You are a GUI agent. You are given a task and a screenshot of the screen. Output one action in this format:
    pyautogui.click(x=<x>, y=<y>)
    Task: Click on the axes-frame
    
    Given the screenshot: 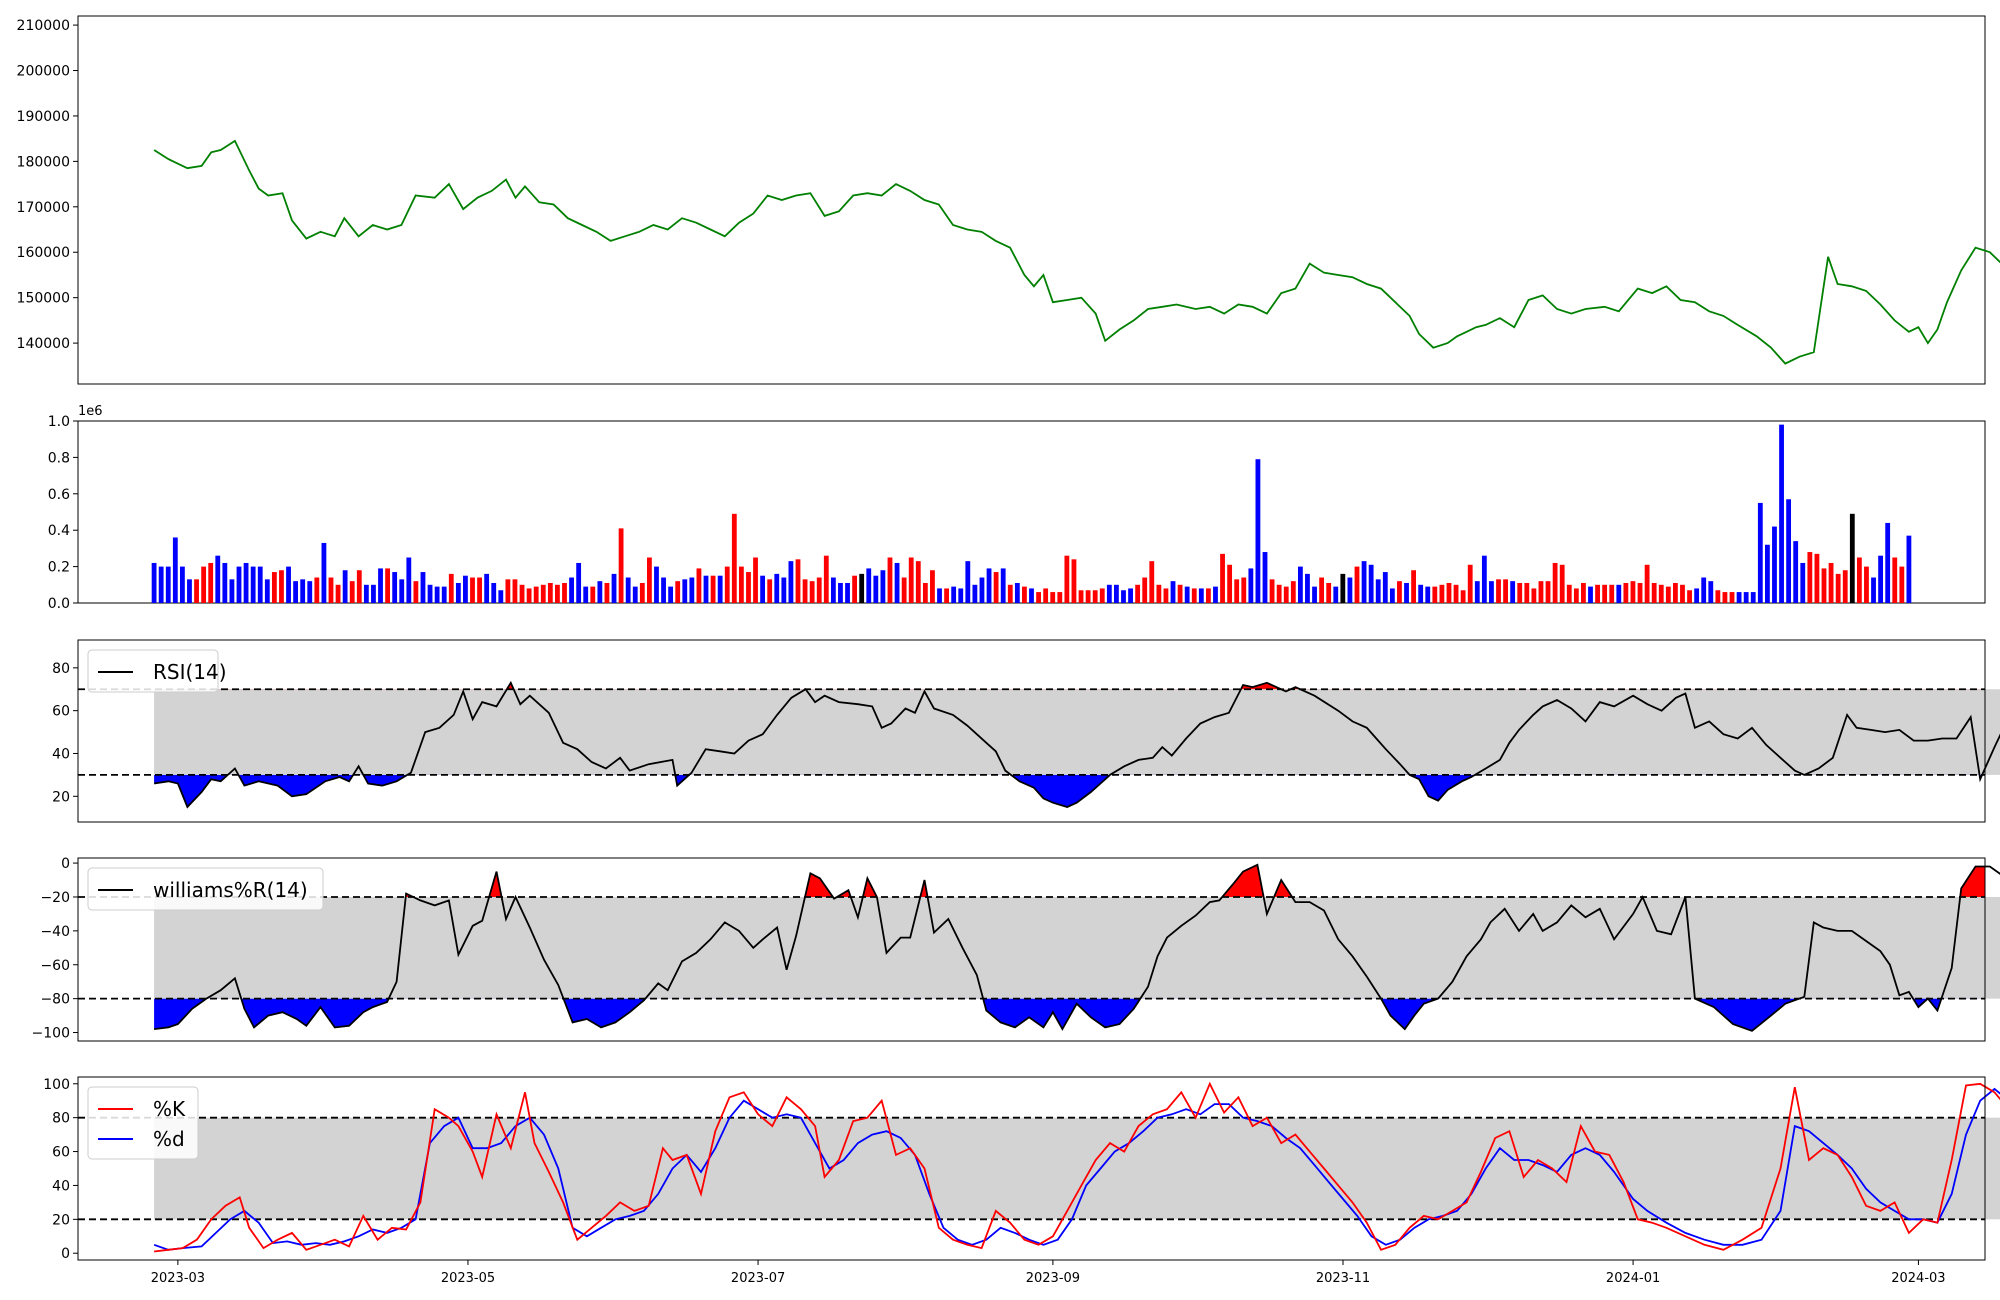 What is the action you would take?
    pyautogui.click(x=1031, y=1168)
    